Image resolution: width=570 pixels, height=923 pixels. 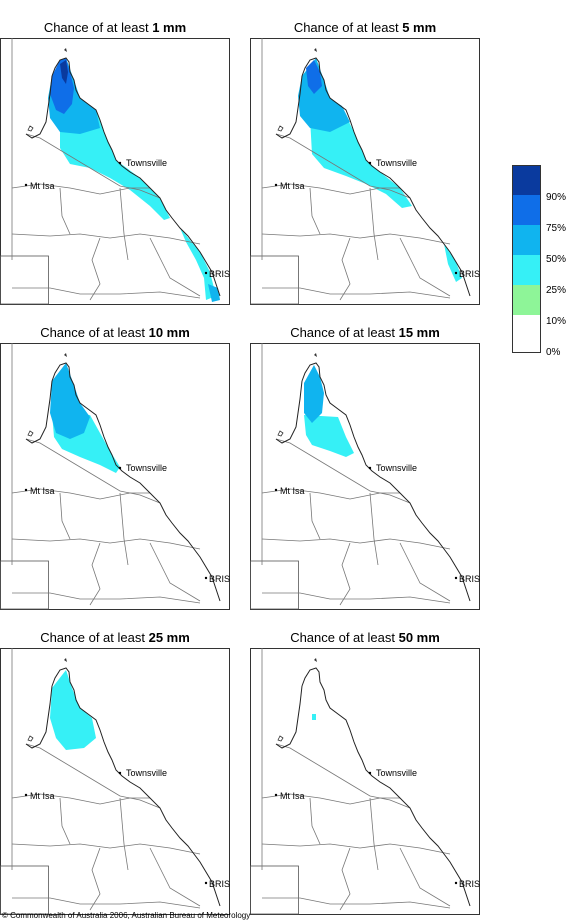 What do you see at coordinates (556, 228) in the screenshot?
I see `legend-label-75: 75%` at bounding box center [556, 228].